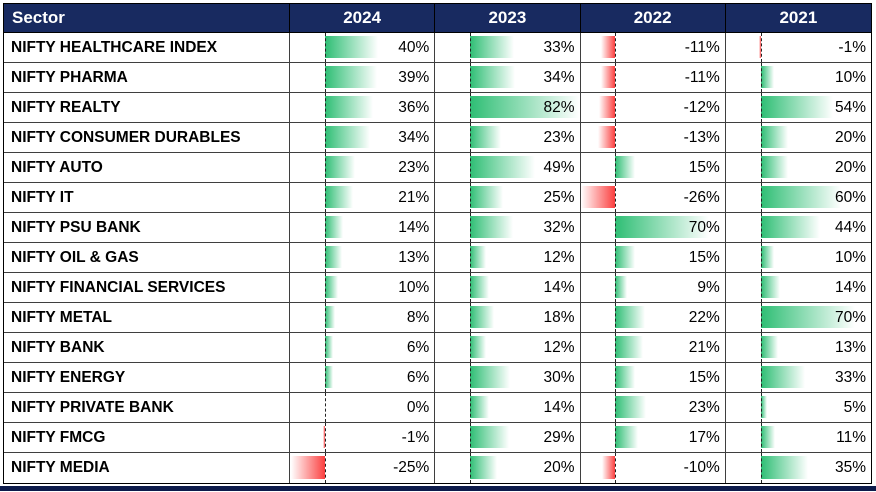 This screenshot has width=876, height=492. I want to click on column-header-2023: 2023, so click(508, 18).